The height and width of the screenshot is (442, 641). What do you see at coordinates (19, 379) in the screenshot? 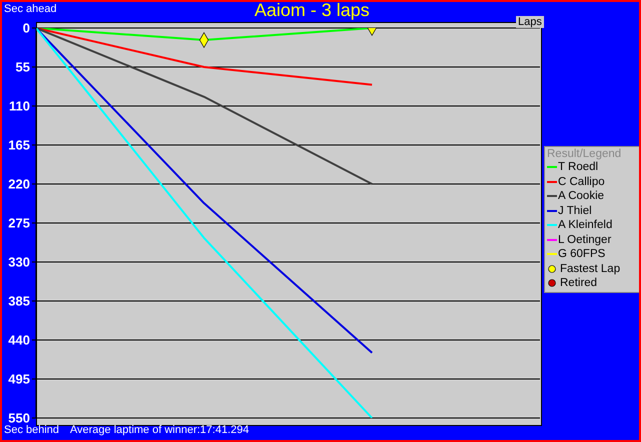
I see `y-tick-label: 495` at bounding box center [19, 379].